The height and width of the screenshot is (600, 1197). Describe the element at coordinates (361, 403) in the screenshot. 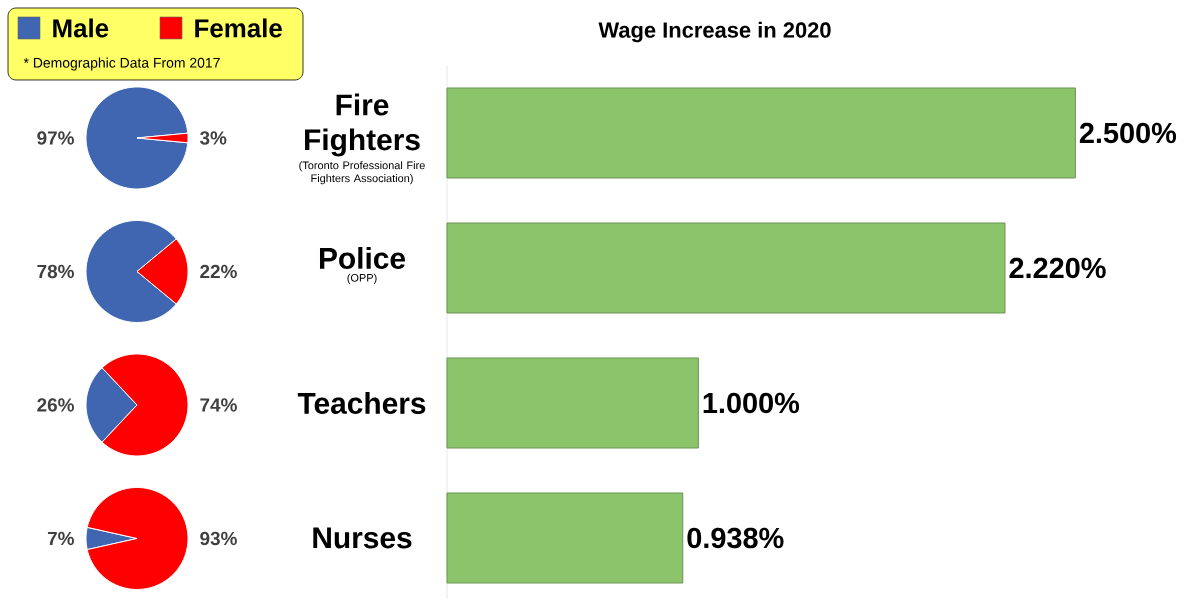

I see `y-tick-label: Teachers` at that location.